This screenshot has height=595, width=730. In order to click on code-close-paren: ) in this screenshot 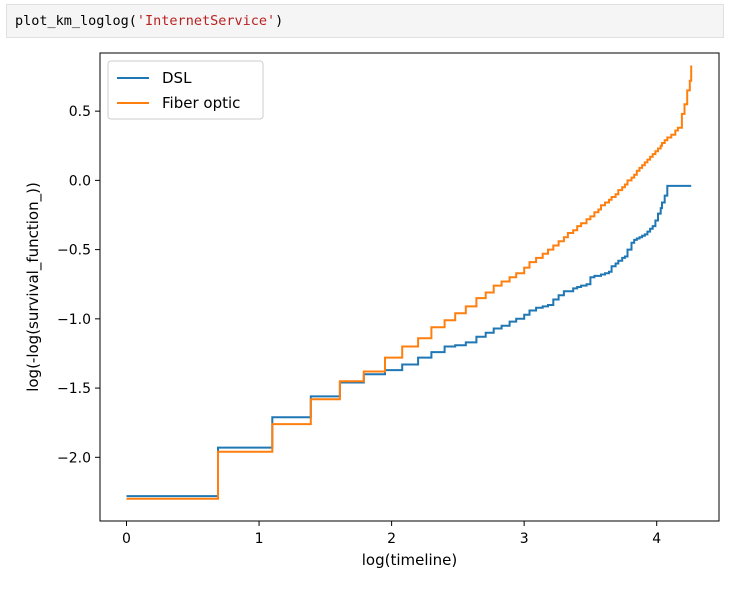, I will do `click(279, 21)`.